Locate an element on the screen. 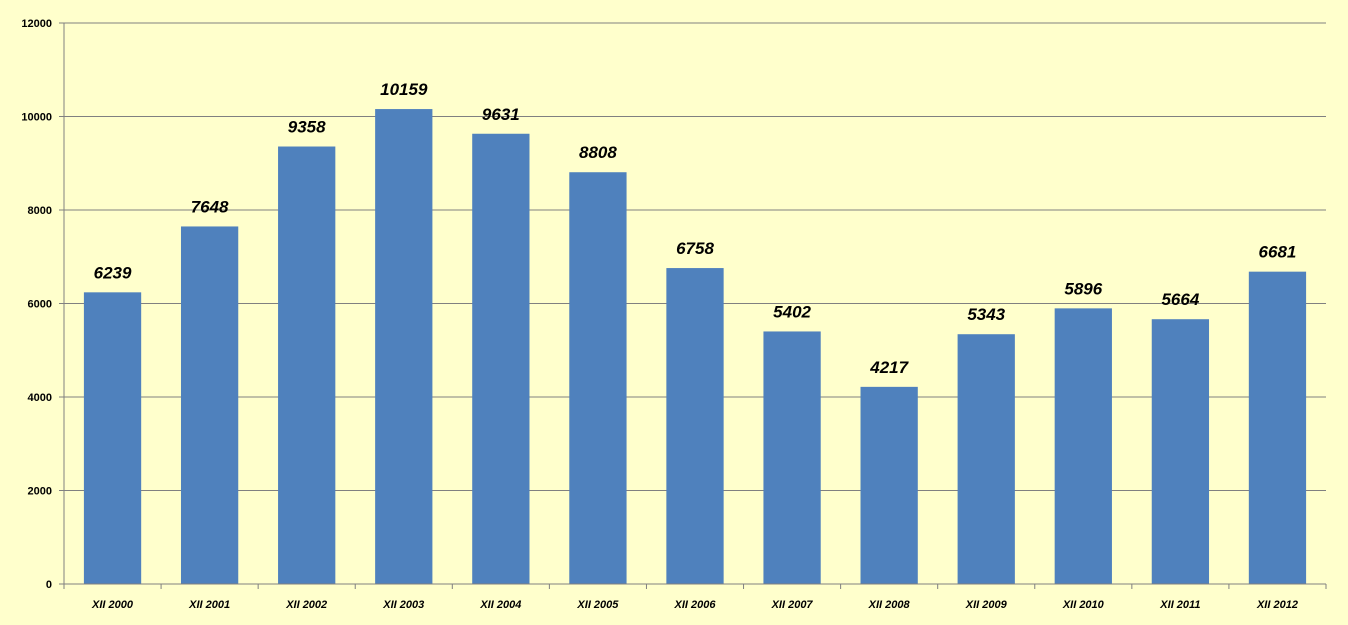  data-label: 8808 is located at coordinates (598, 152).